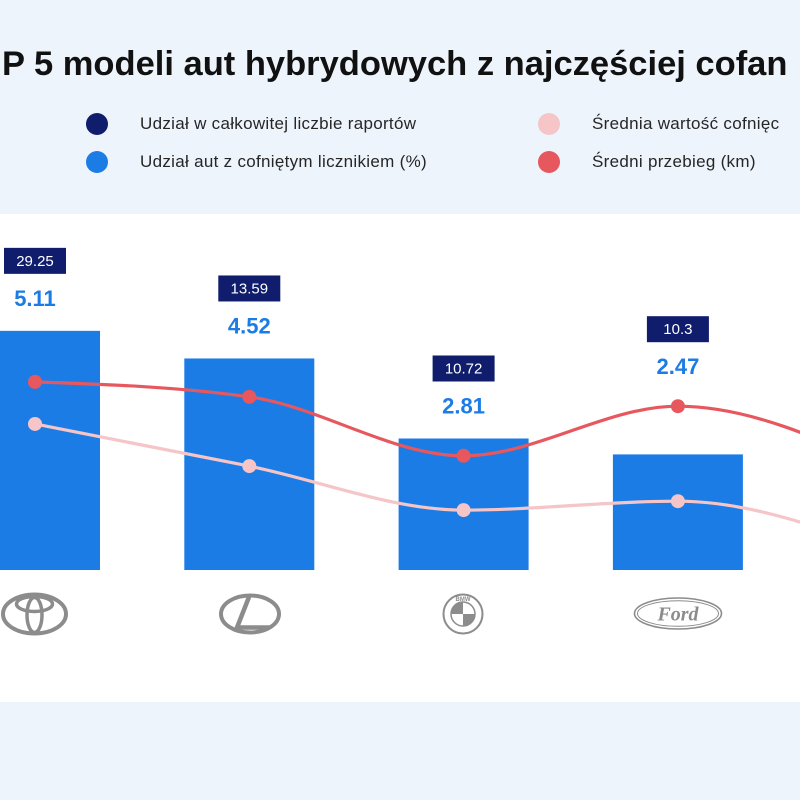  What do you see at coordinates (400, 751) in the screenshot?
I see `footer-band` at bounding box center [400, 751].